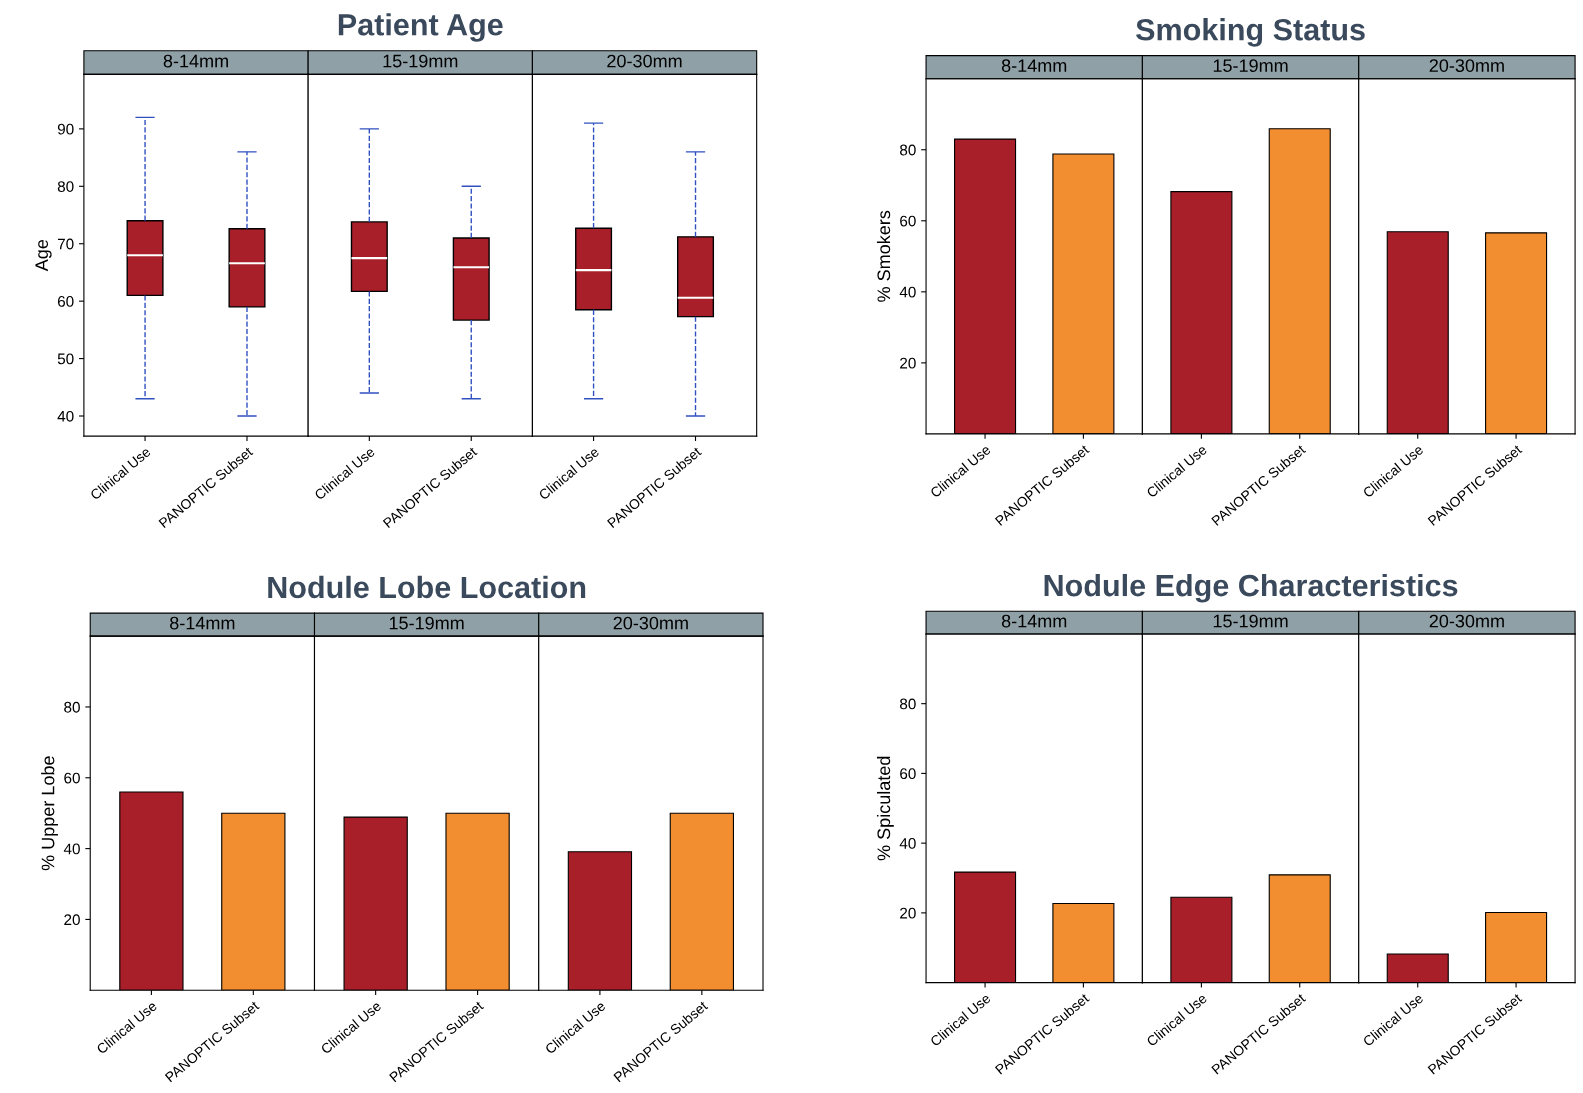 The width and height of the screenshot is (1583, 1093). What do you see at coordinates (49, 813) in the screenshot?
I see `y-axis-title: % Upper Lobe` at bounding box center [49, 813].